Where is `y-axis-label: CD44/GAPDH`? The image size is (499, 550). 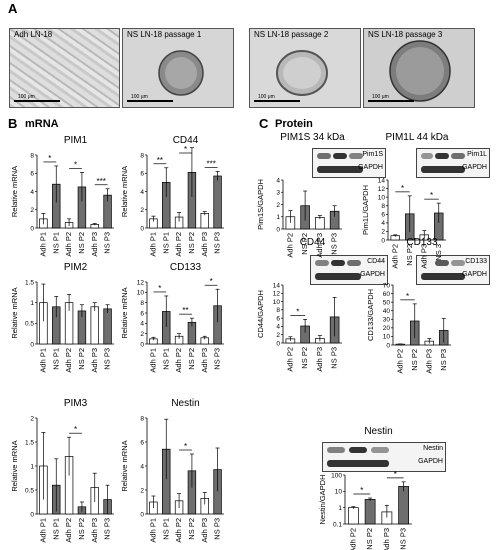 y-axis-label: CD44/GAPDH is located at coordinates (260, 314).